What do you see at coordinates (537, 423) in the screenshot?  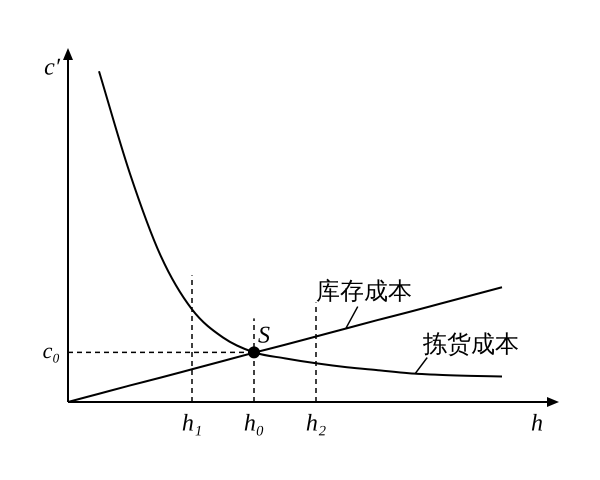 I see `x-axis-title: h` at bounding box center [537, 423].